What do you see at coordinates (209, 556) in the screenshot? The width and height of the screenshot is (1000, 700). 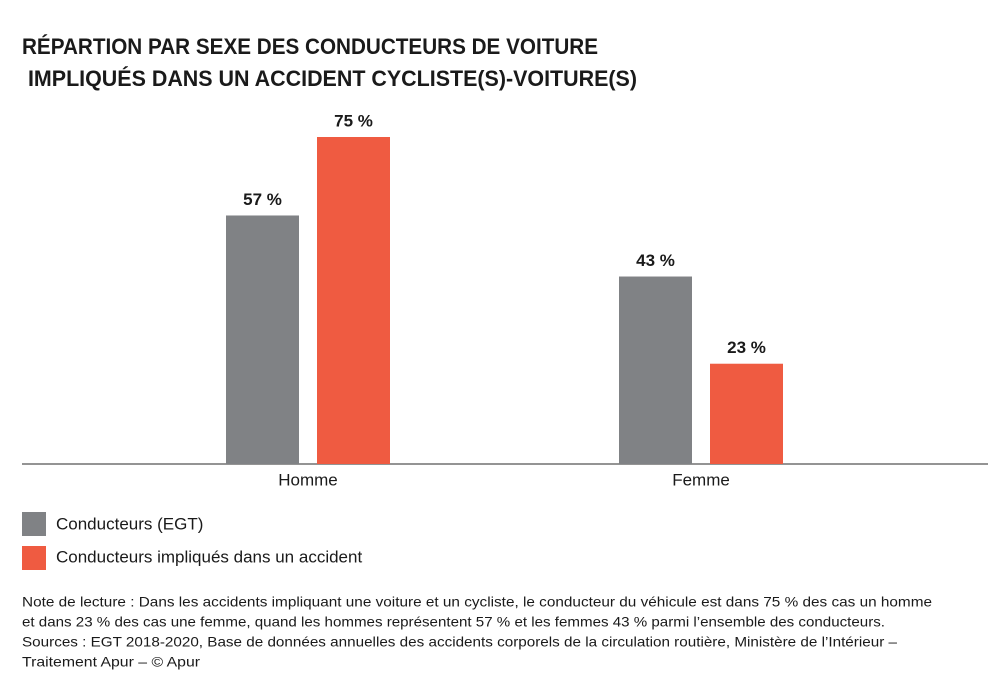 I see `legend-label: Conducteurs impliqués dans un accident` at bounding box center [209, 556].